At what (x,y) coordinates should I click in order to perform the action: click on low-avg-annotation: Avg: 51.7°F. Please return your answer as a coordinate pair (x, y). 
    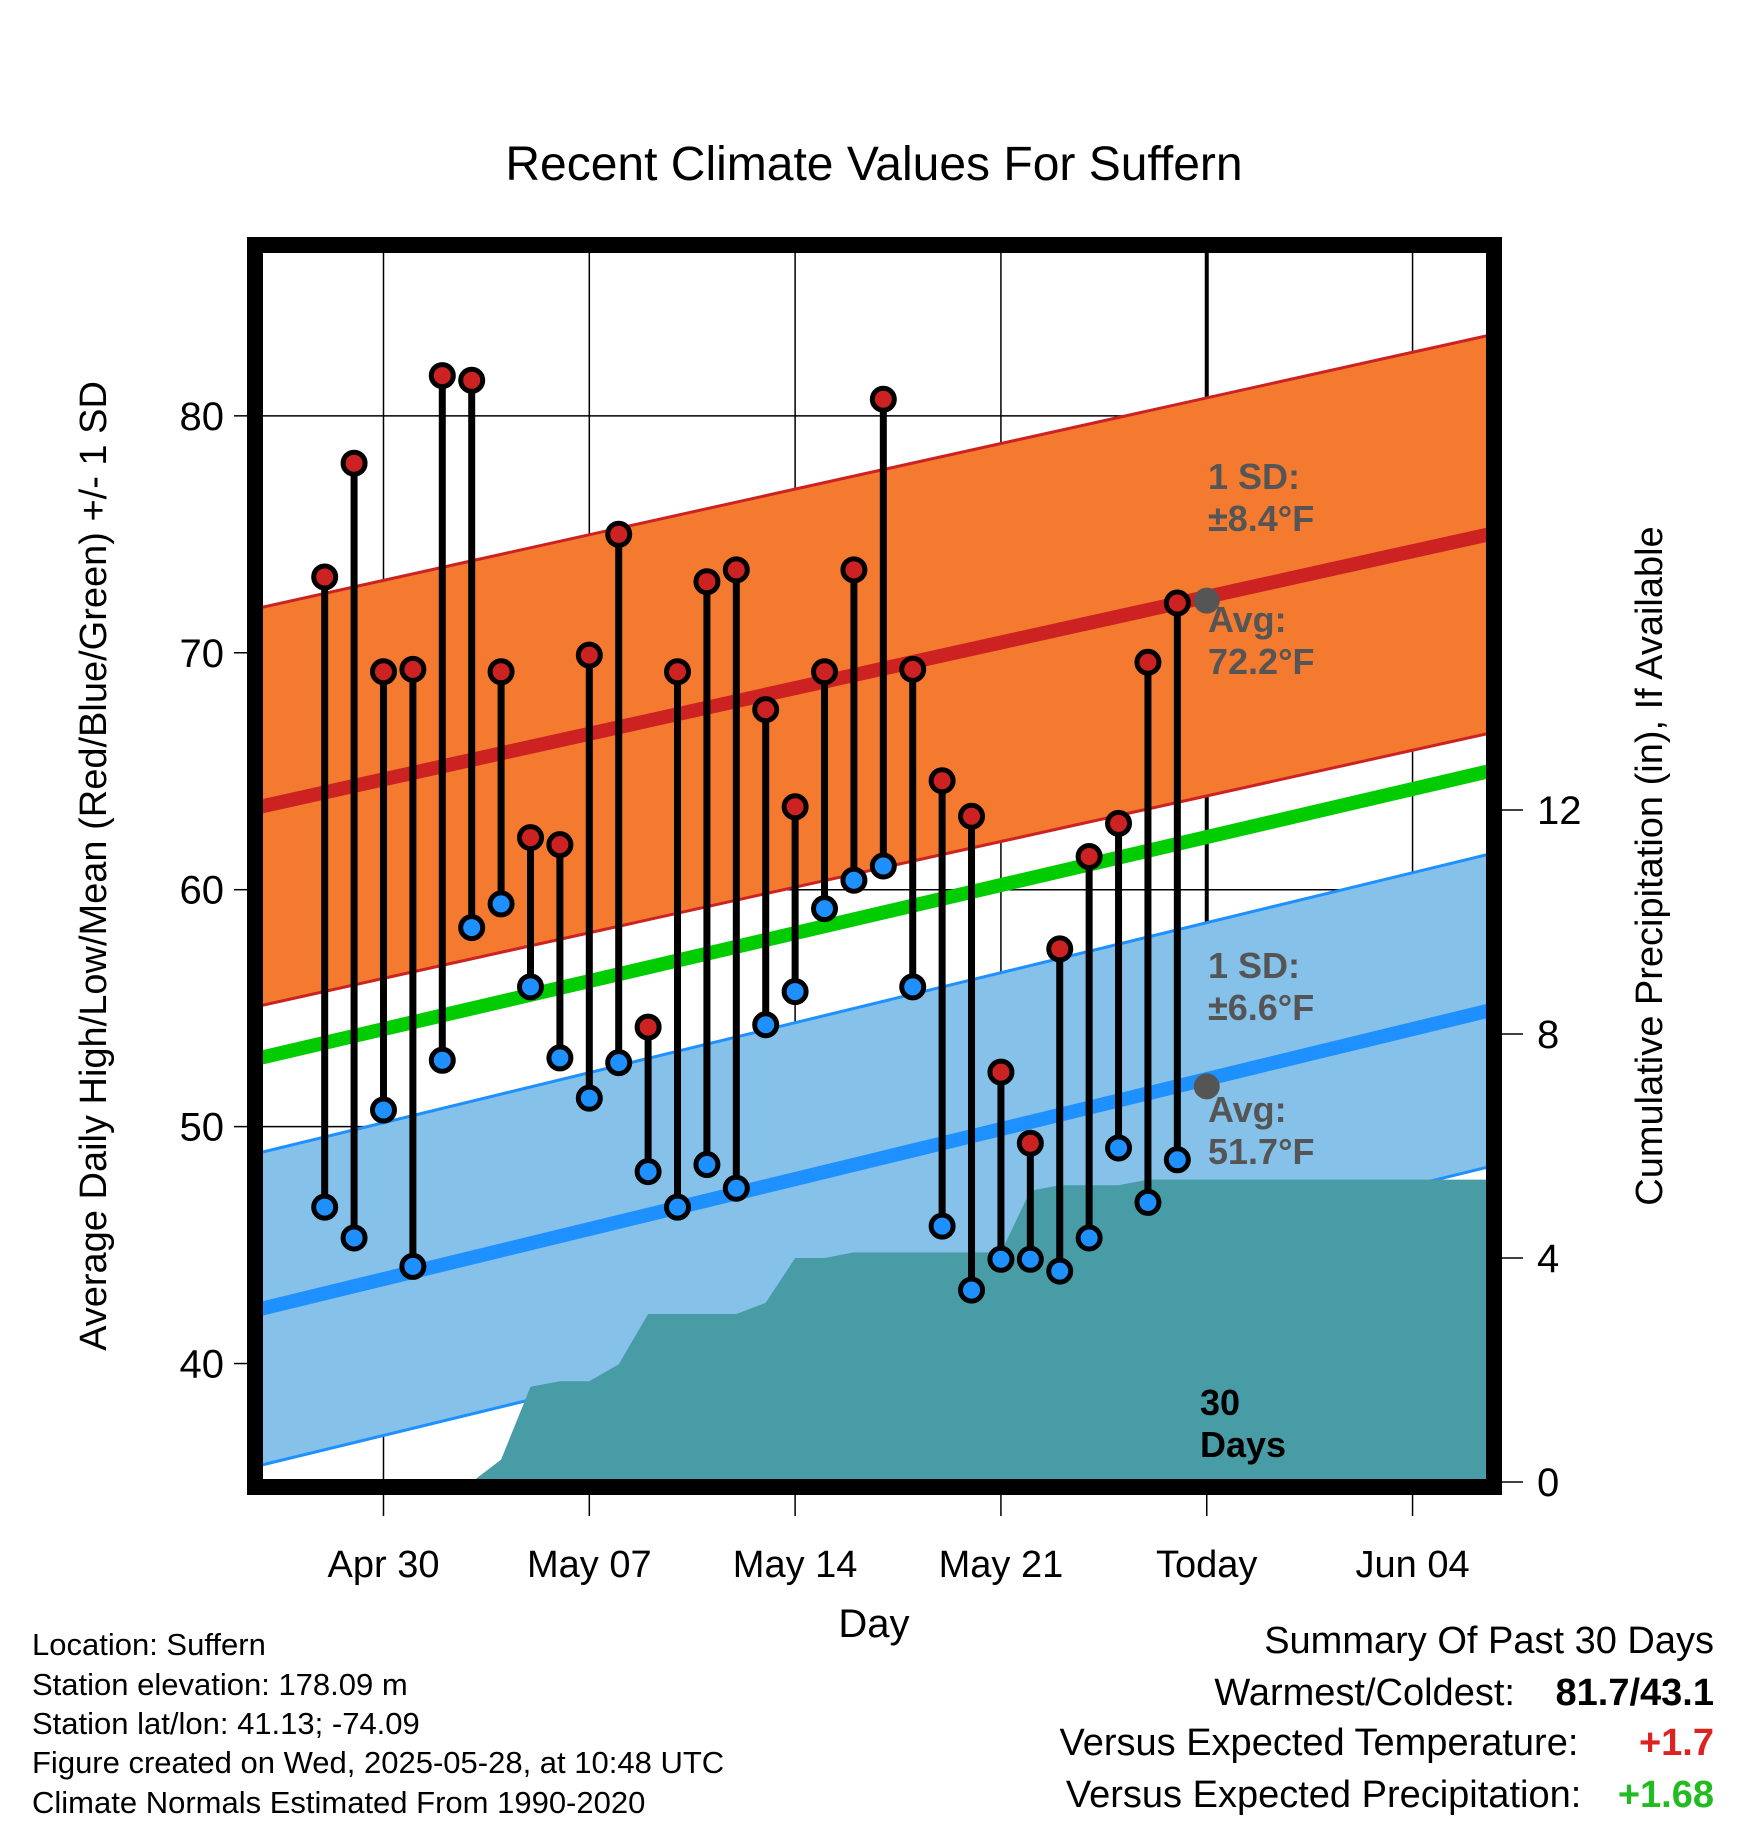
    Looking at the image, I should click on (1261, 1130).